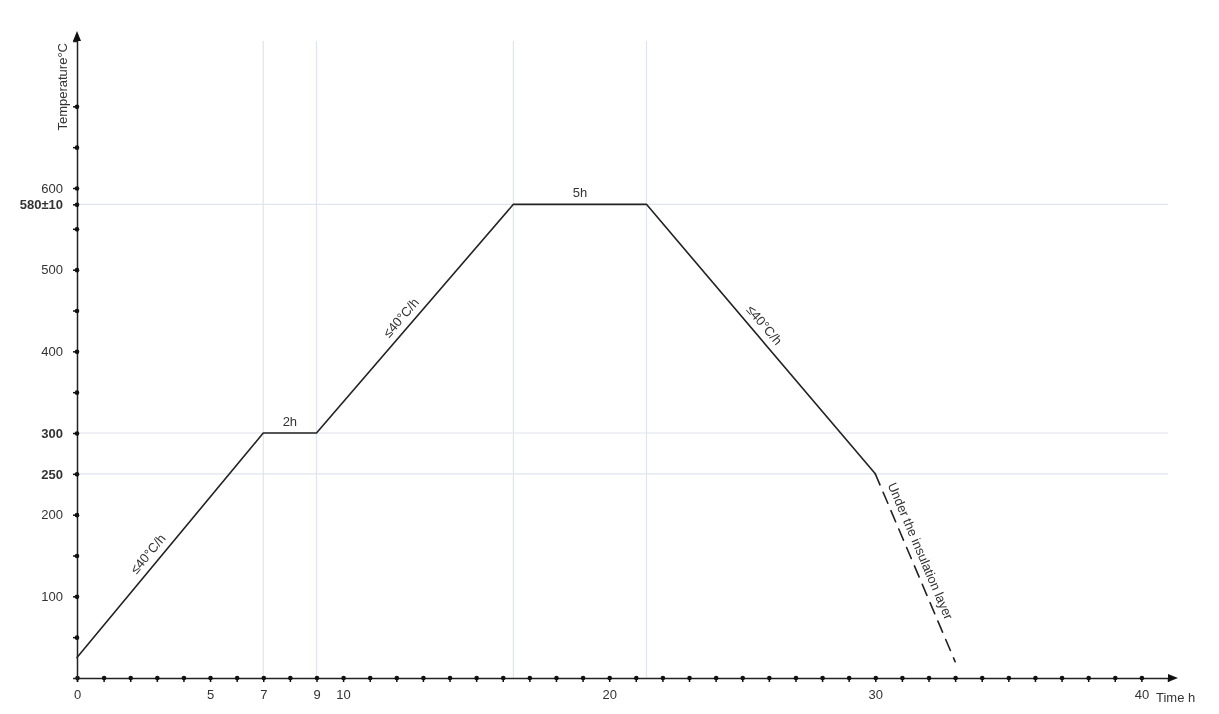 This screenshot has width=1219, height=714. I want to click on y-tick-label: 500, so click(52, 270).